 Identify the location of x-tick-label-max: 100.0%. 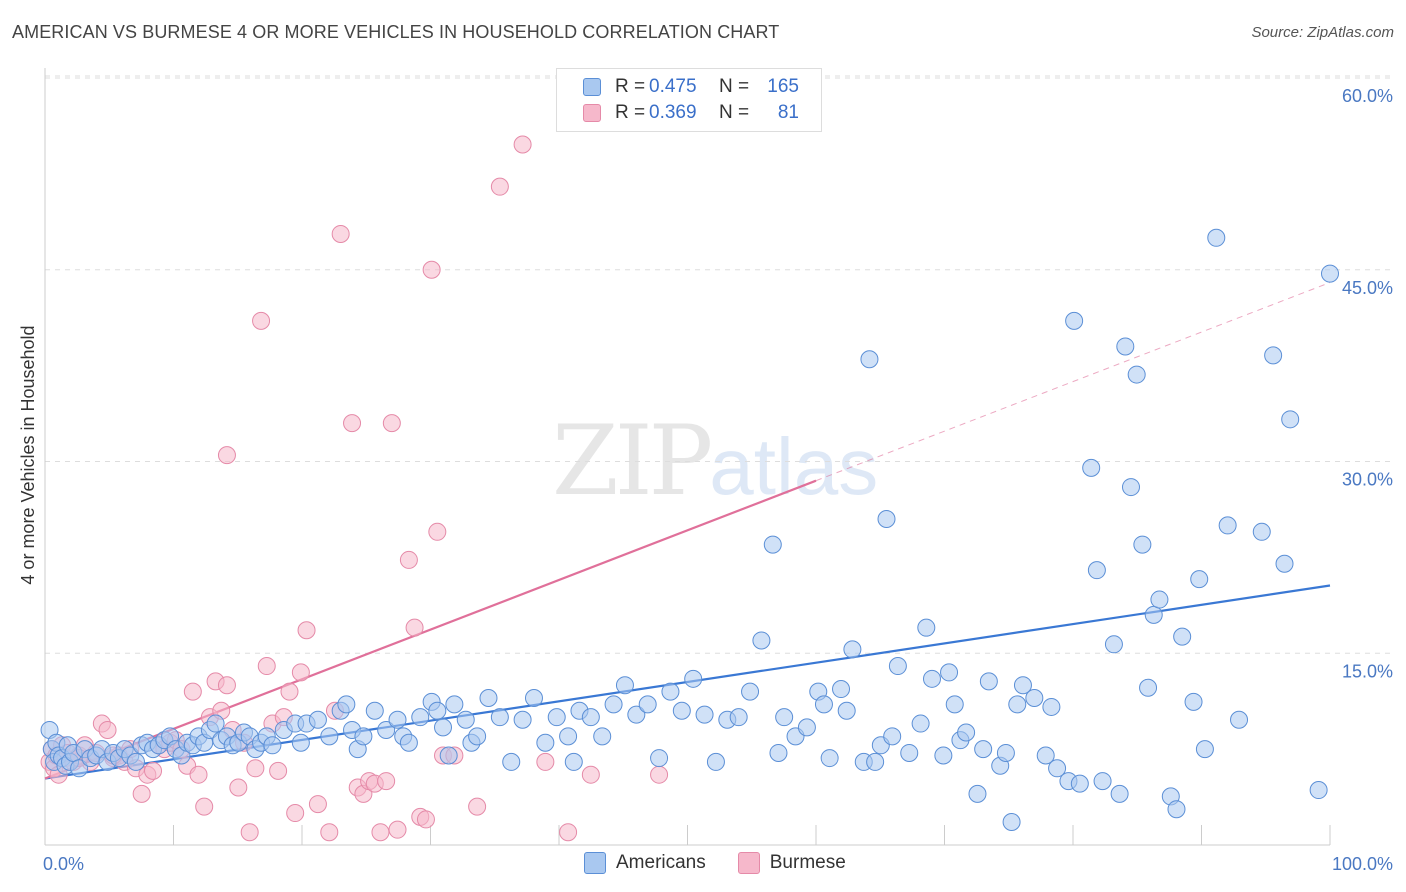
(1362, 864).